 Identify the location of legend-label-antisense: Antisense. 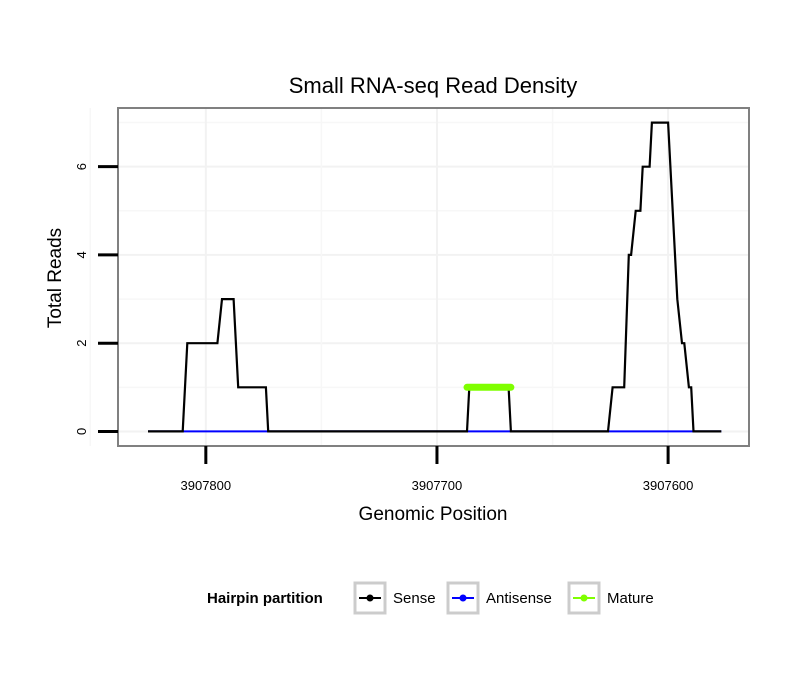
(519, 598).